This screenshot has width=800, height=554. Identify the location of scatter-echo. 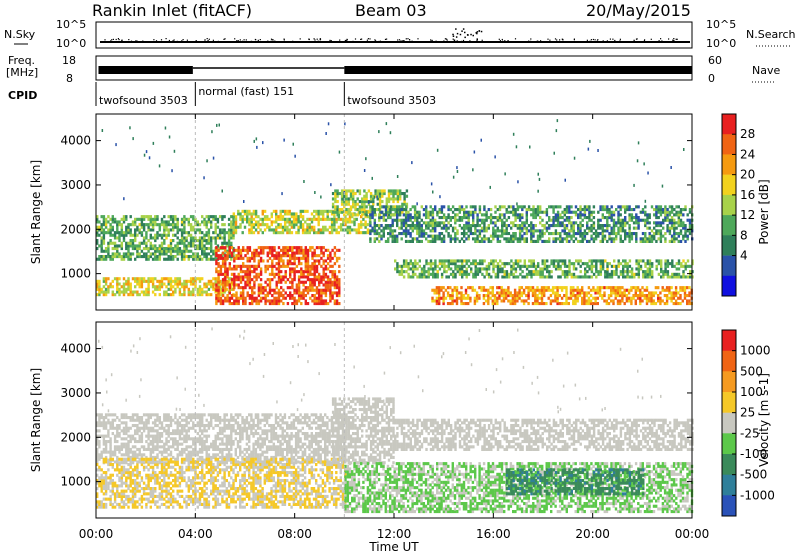
(172, 171).